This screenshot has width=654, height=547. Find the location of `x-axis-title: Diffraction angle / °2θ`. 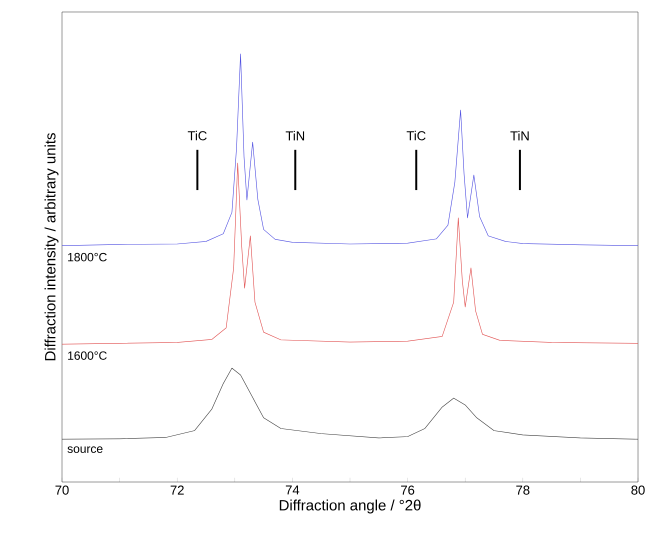

x-axis-title: Diffraction angle / °2θ is located at coordinates (350, 507).